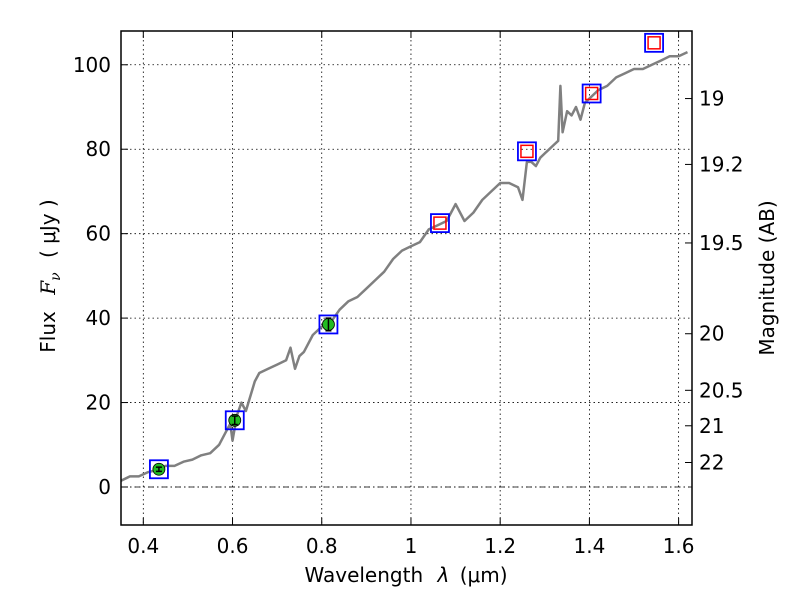 The height and width of the screenshot is (600, 800). What do you see at coordinates (92, 65) in the screenshot?
I see `y-tick-label: 100` at bounding box center [92, 65].